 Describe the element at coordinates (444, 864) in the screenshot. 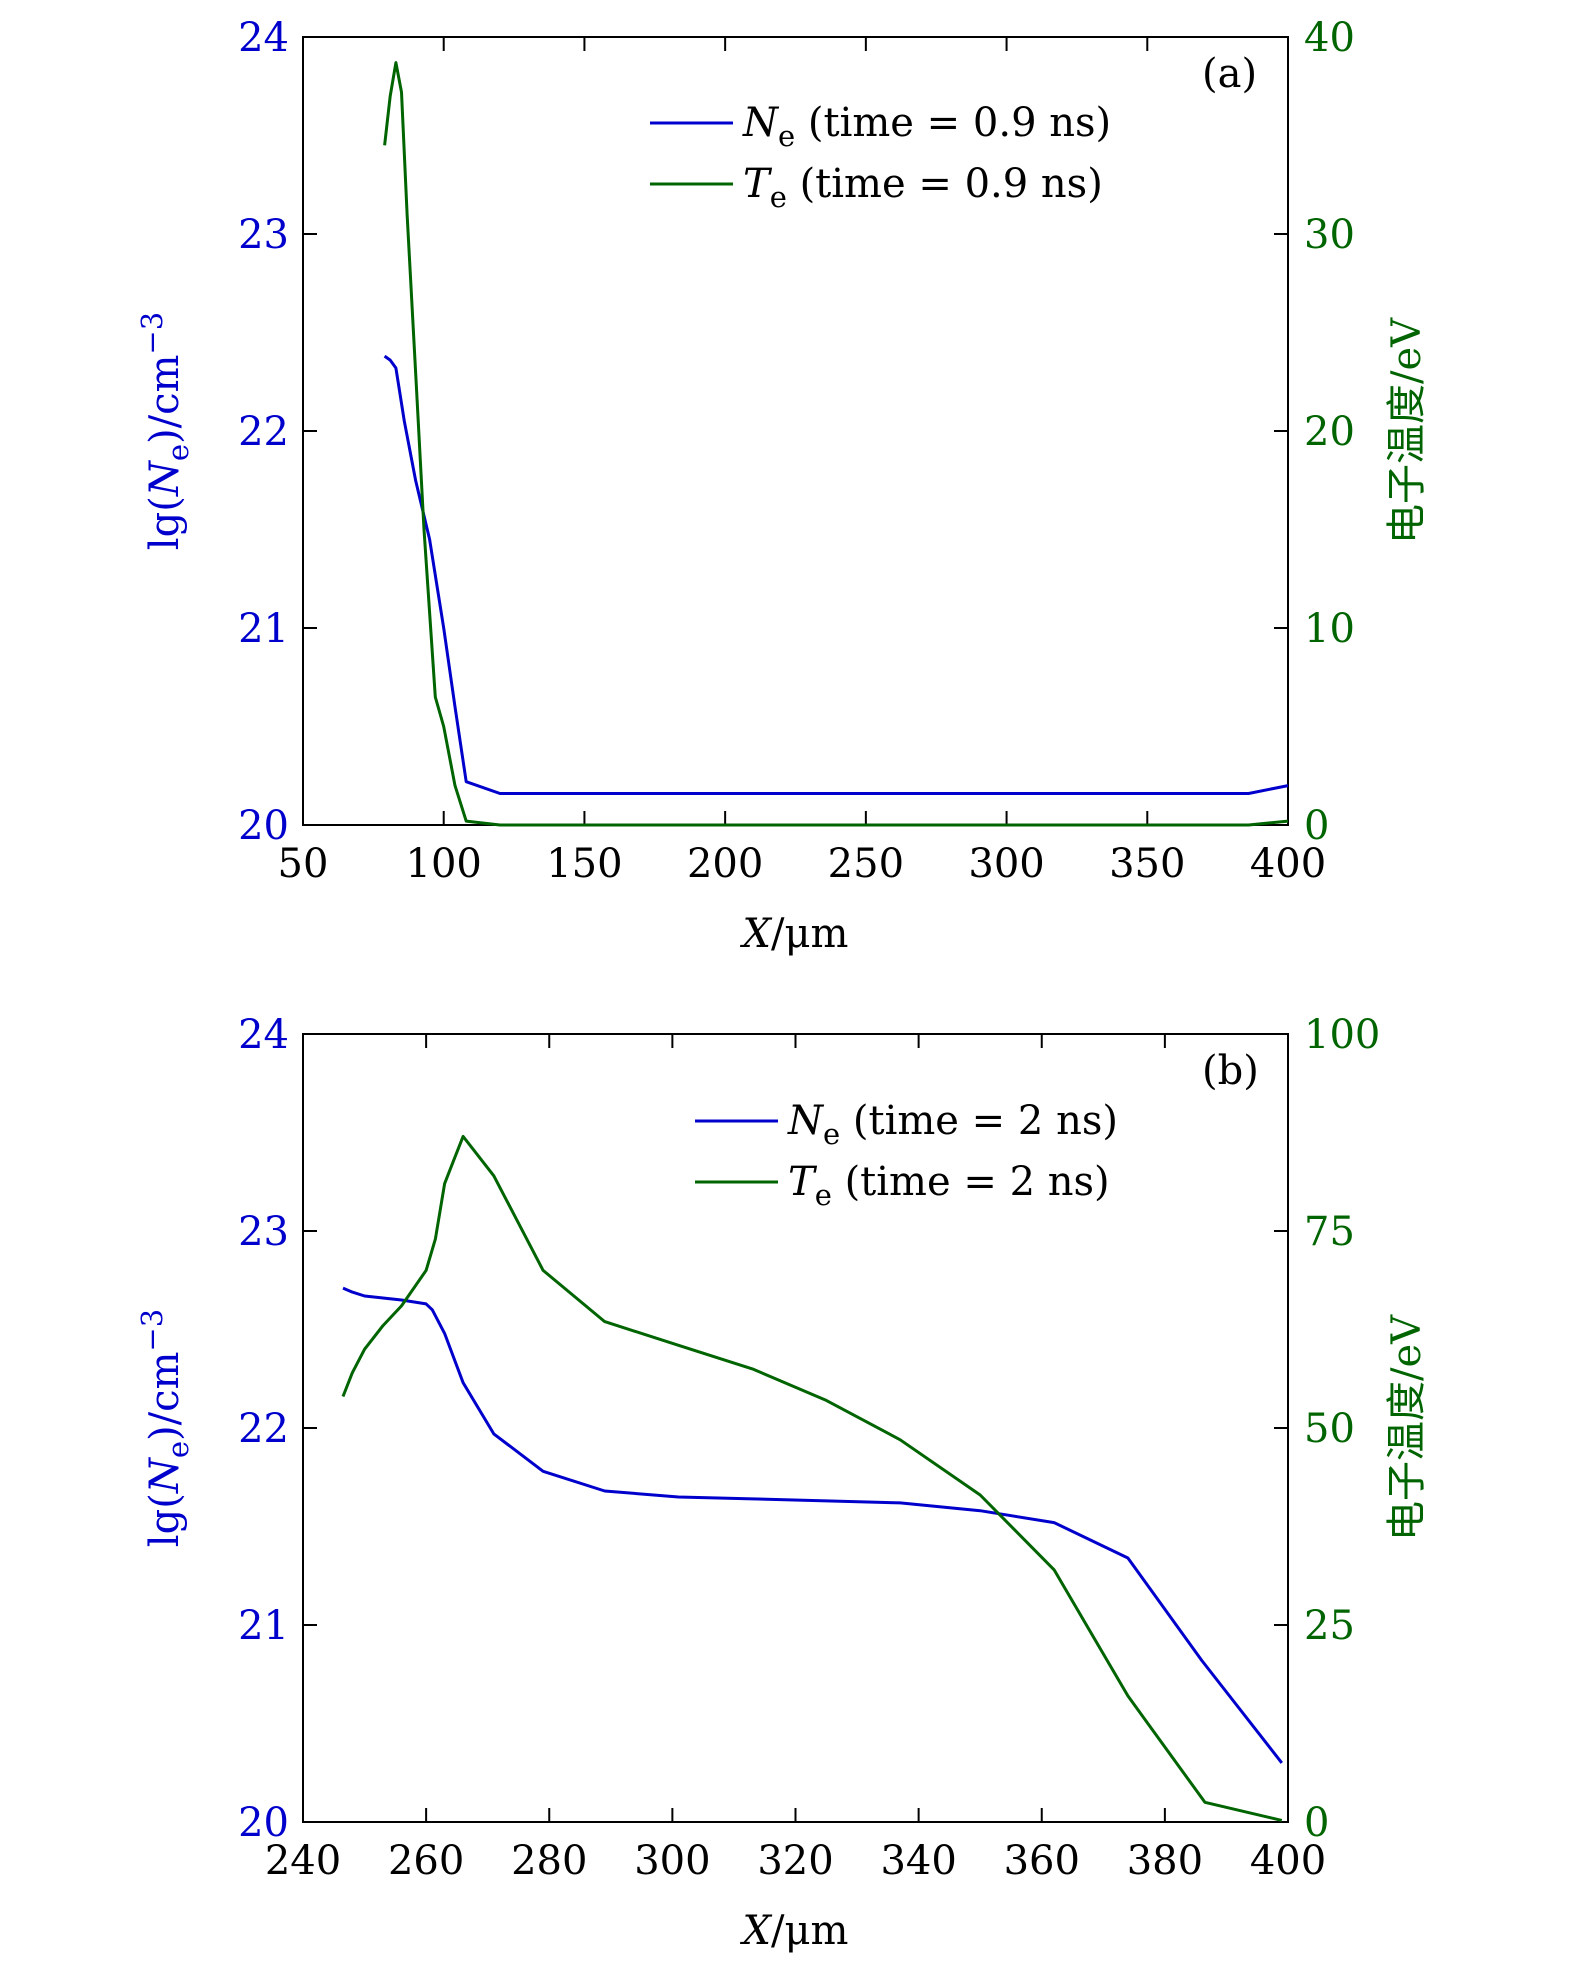

I see `x-tick-label: 100` at that location.